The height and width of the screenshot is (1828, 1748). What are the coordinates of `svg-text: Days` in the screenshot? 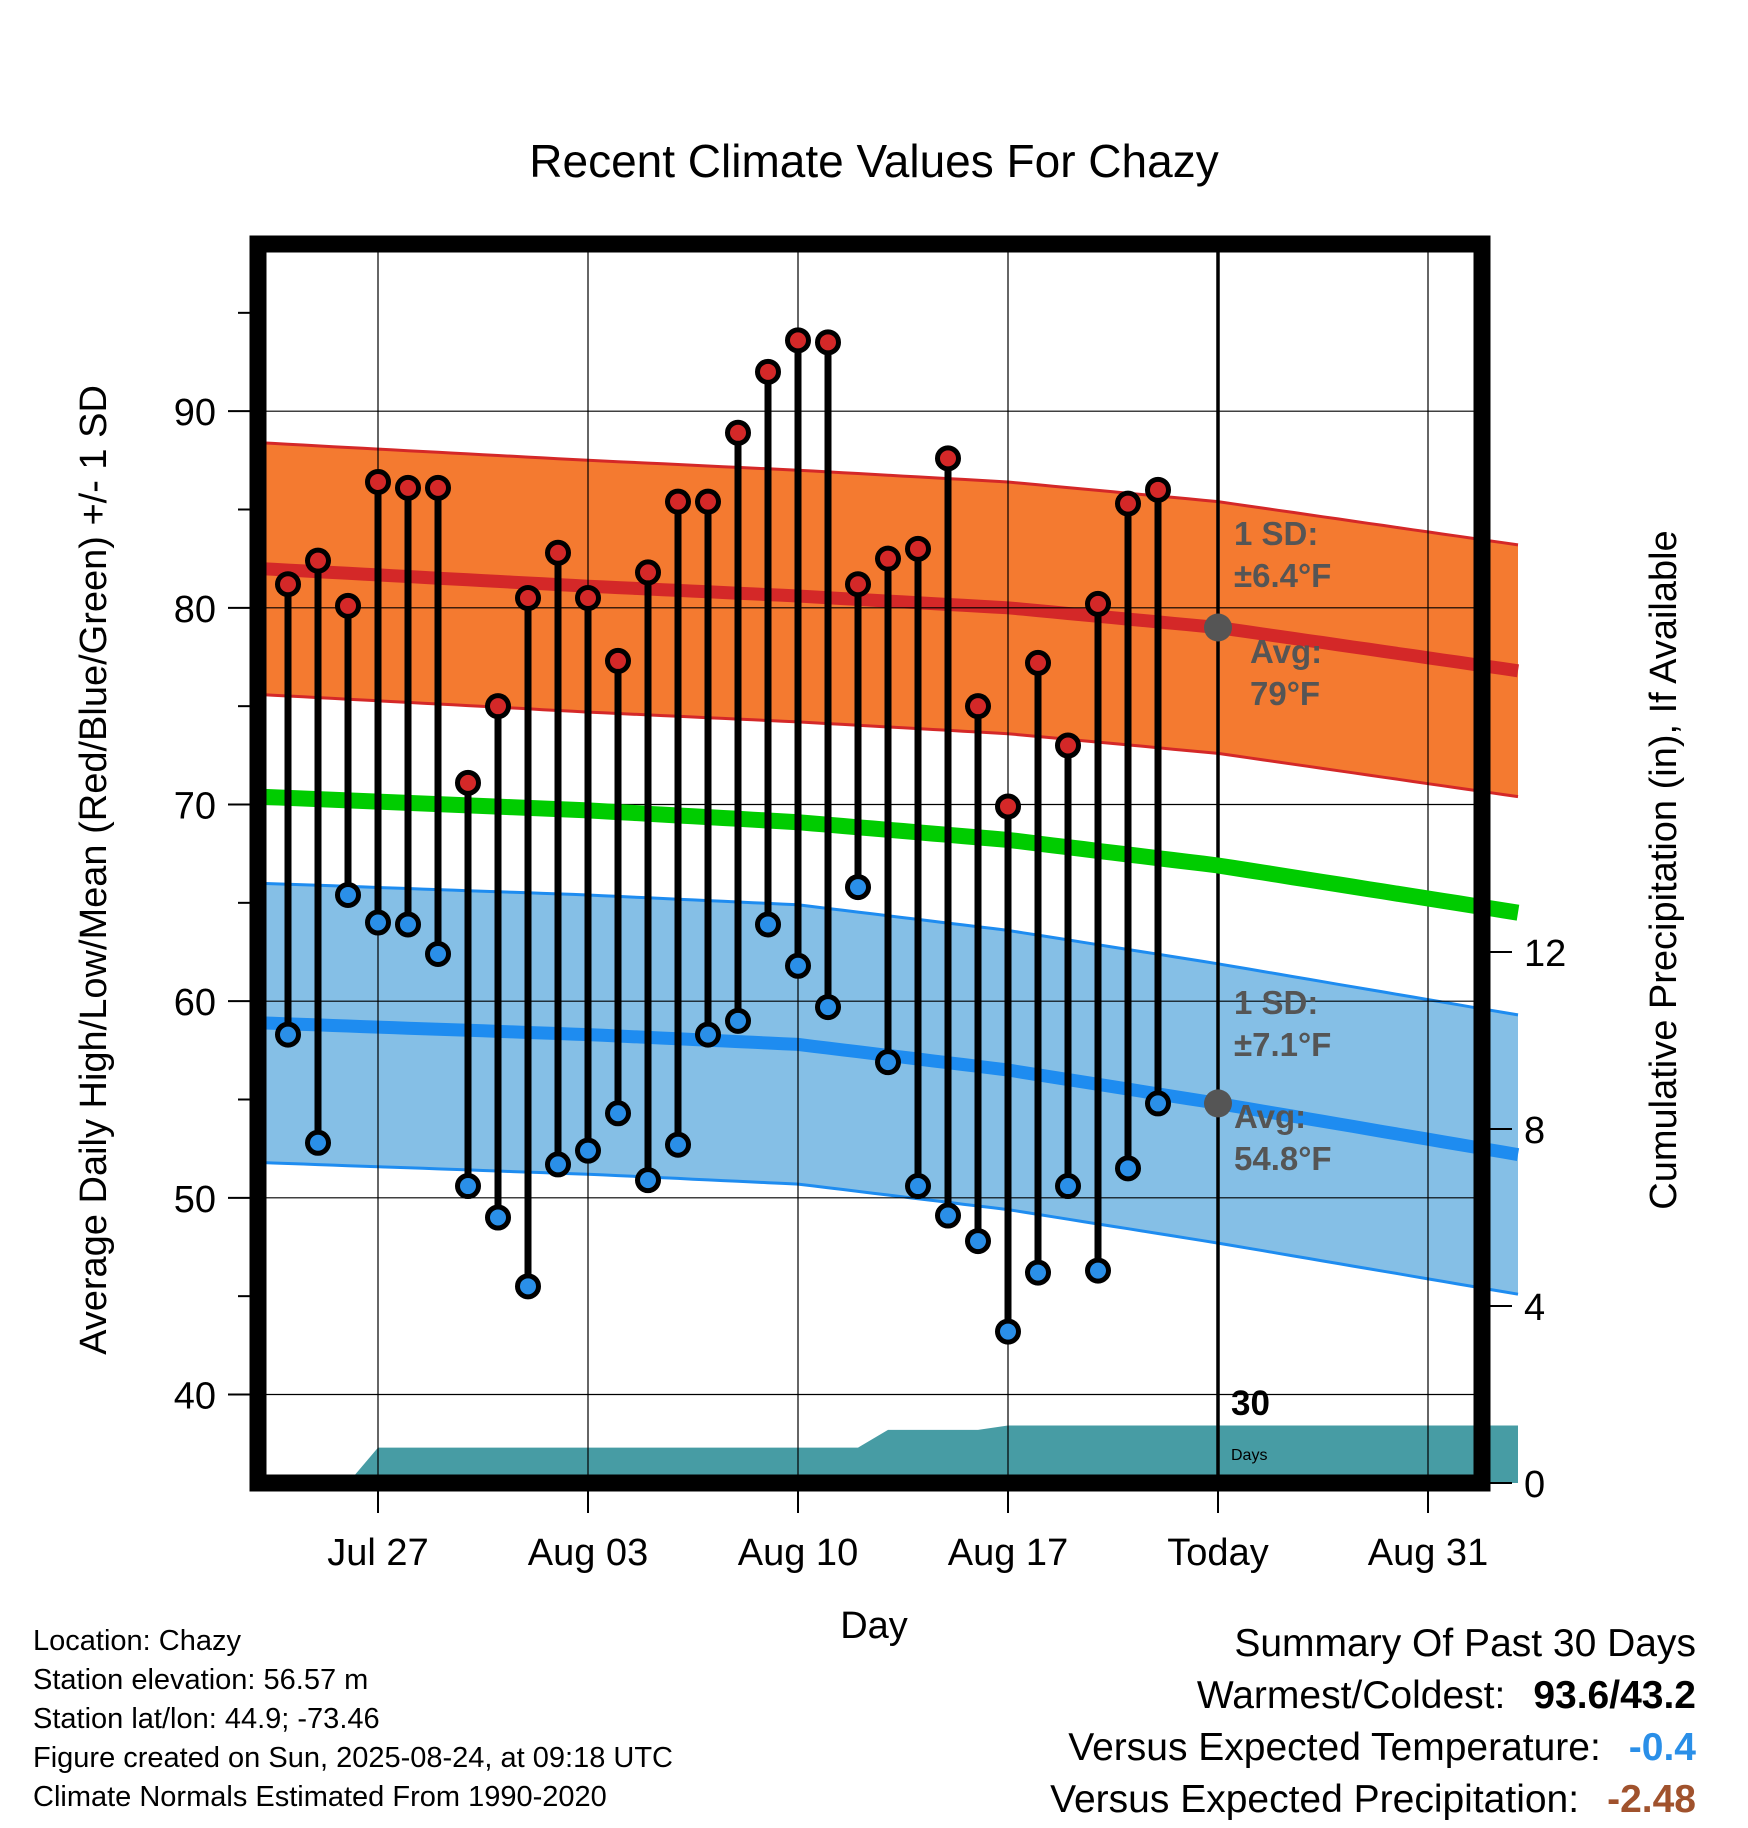 It's located at (1249, 1455).